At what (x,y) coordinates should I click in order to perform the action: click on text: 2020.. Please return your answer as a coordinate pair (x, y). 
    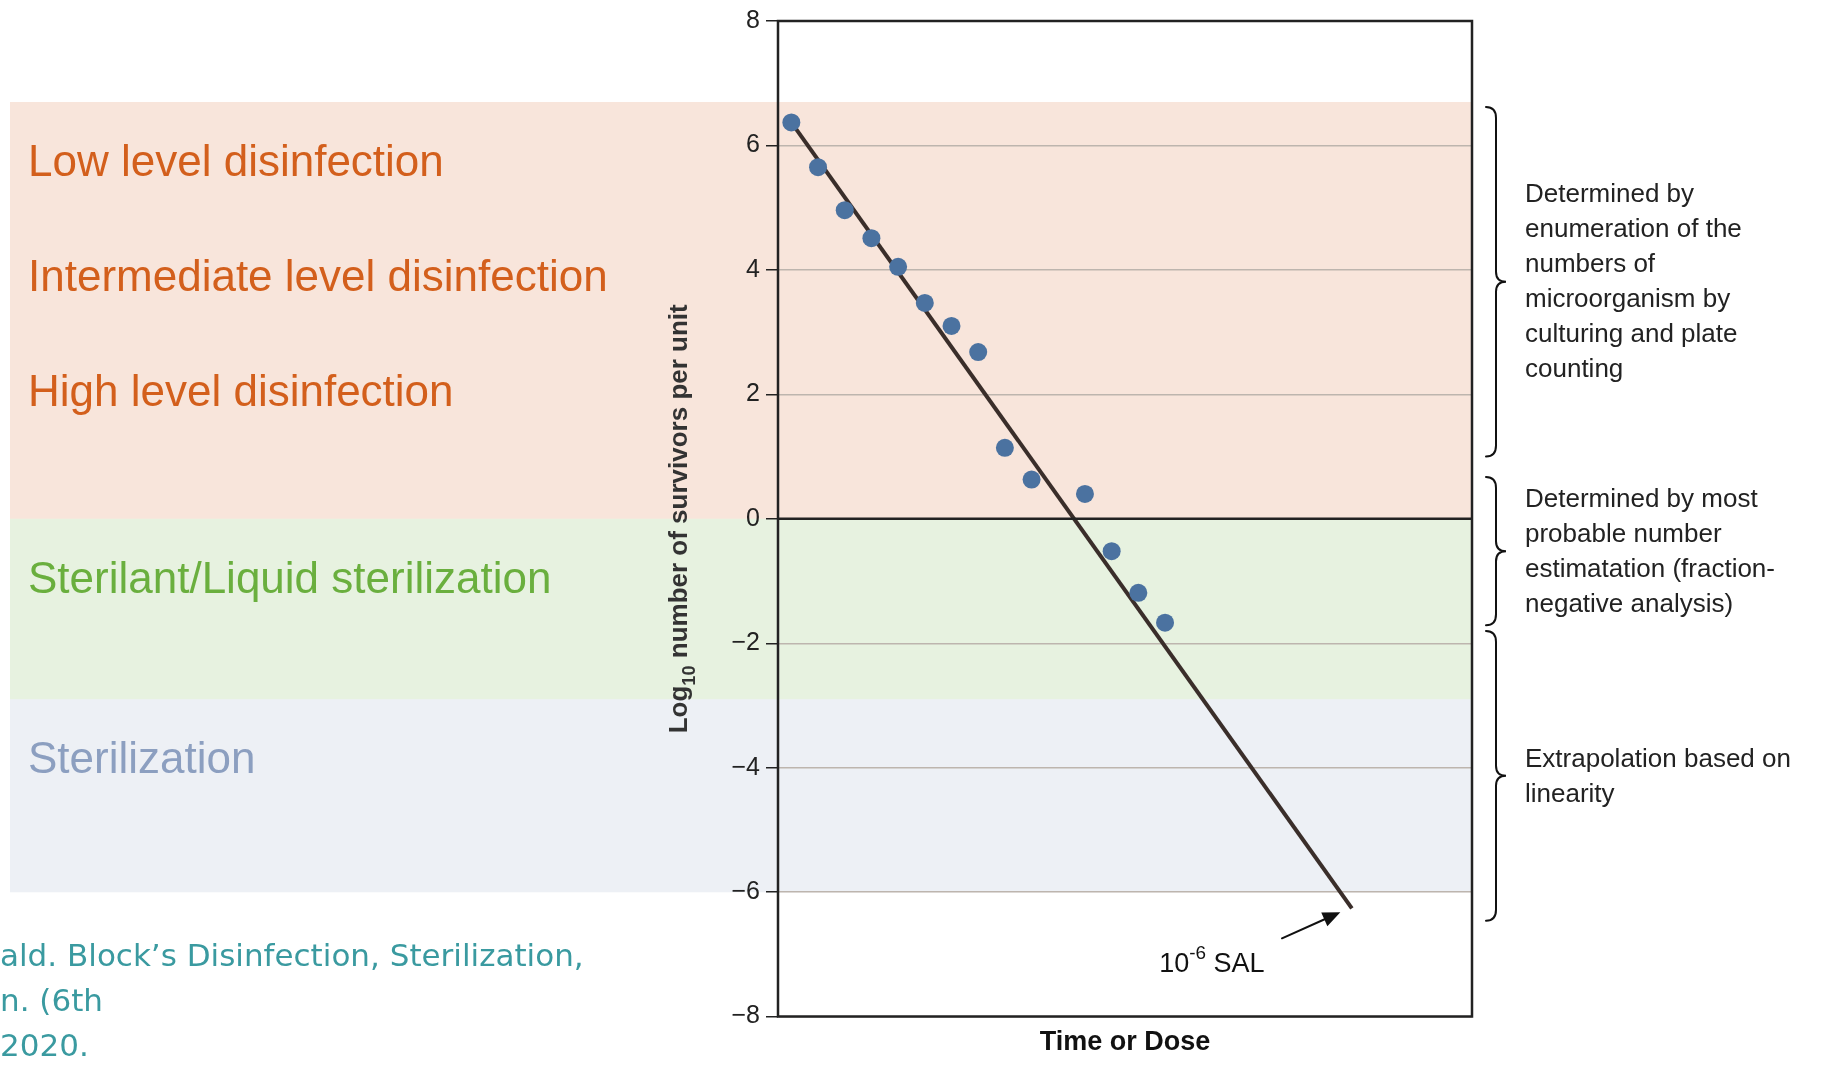
    Looking at the image, I should click on (44, 1044).